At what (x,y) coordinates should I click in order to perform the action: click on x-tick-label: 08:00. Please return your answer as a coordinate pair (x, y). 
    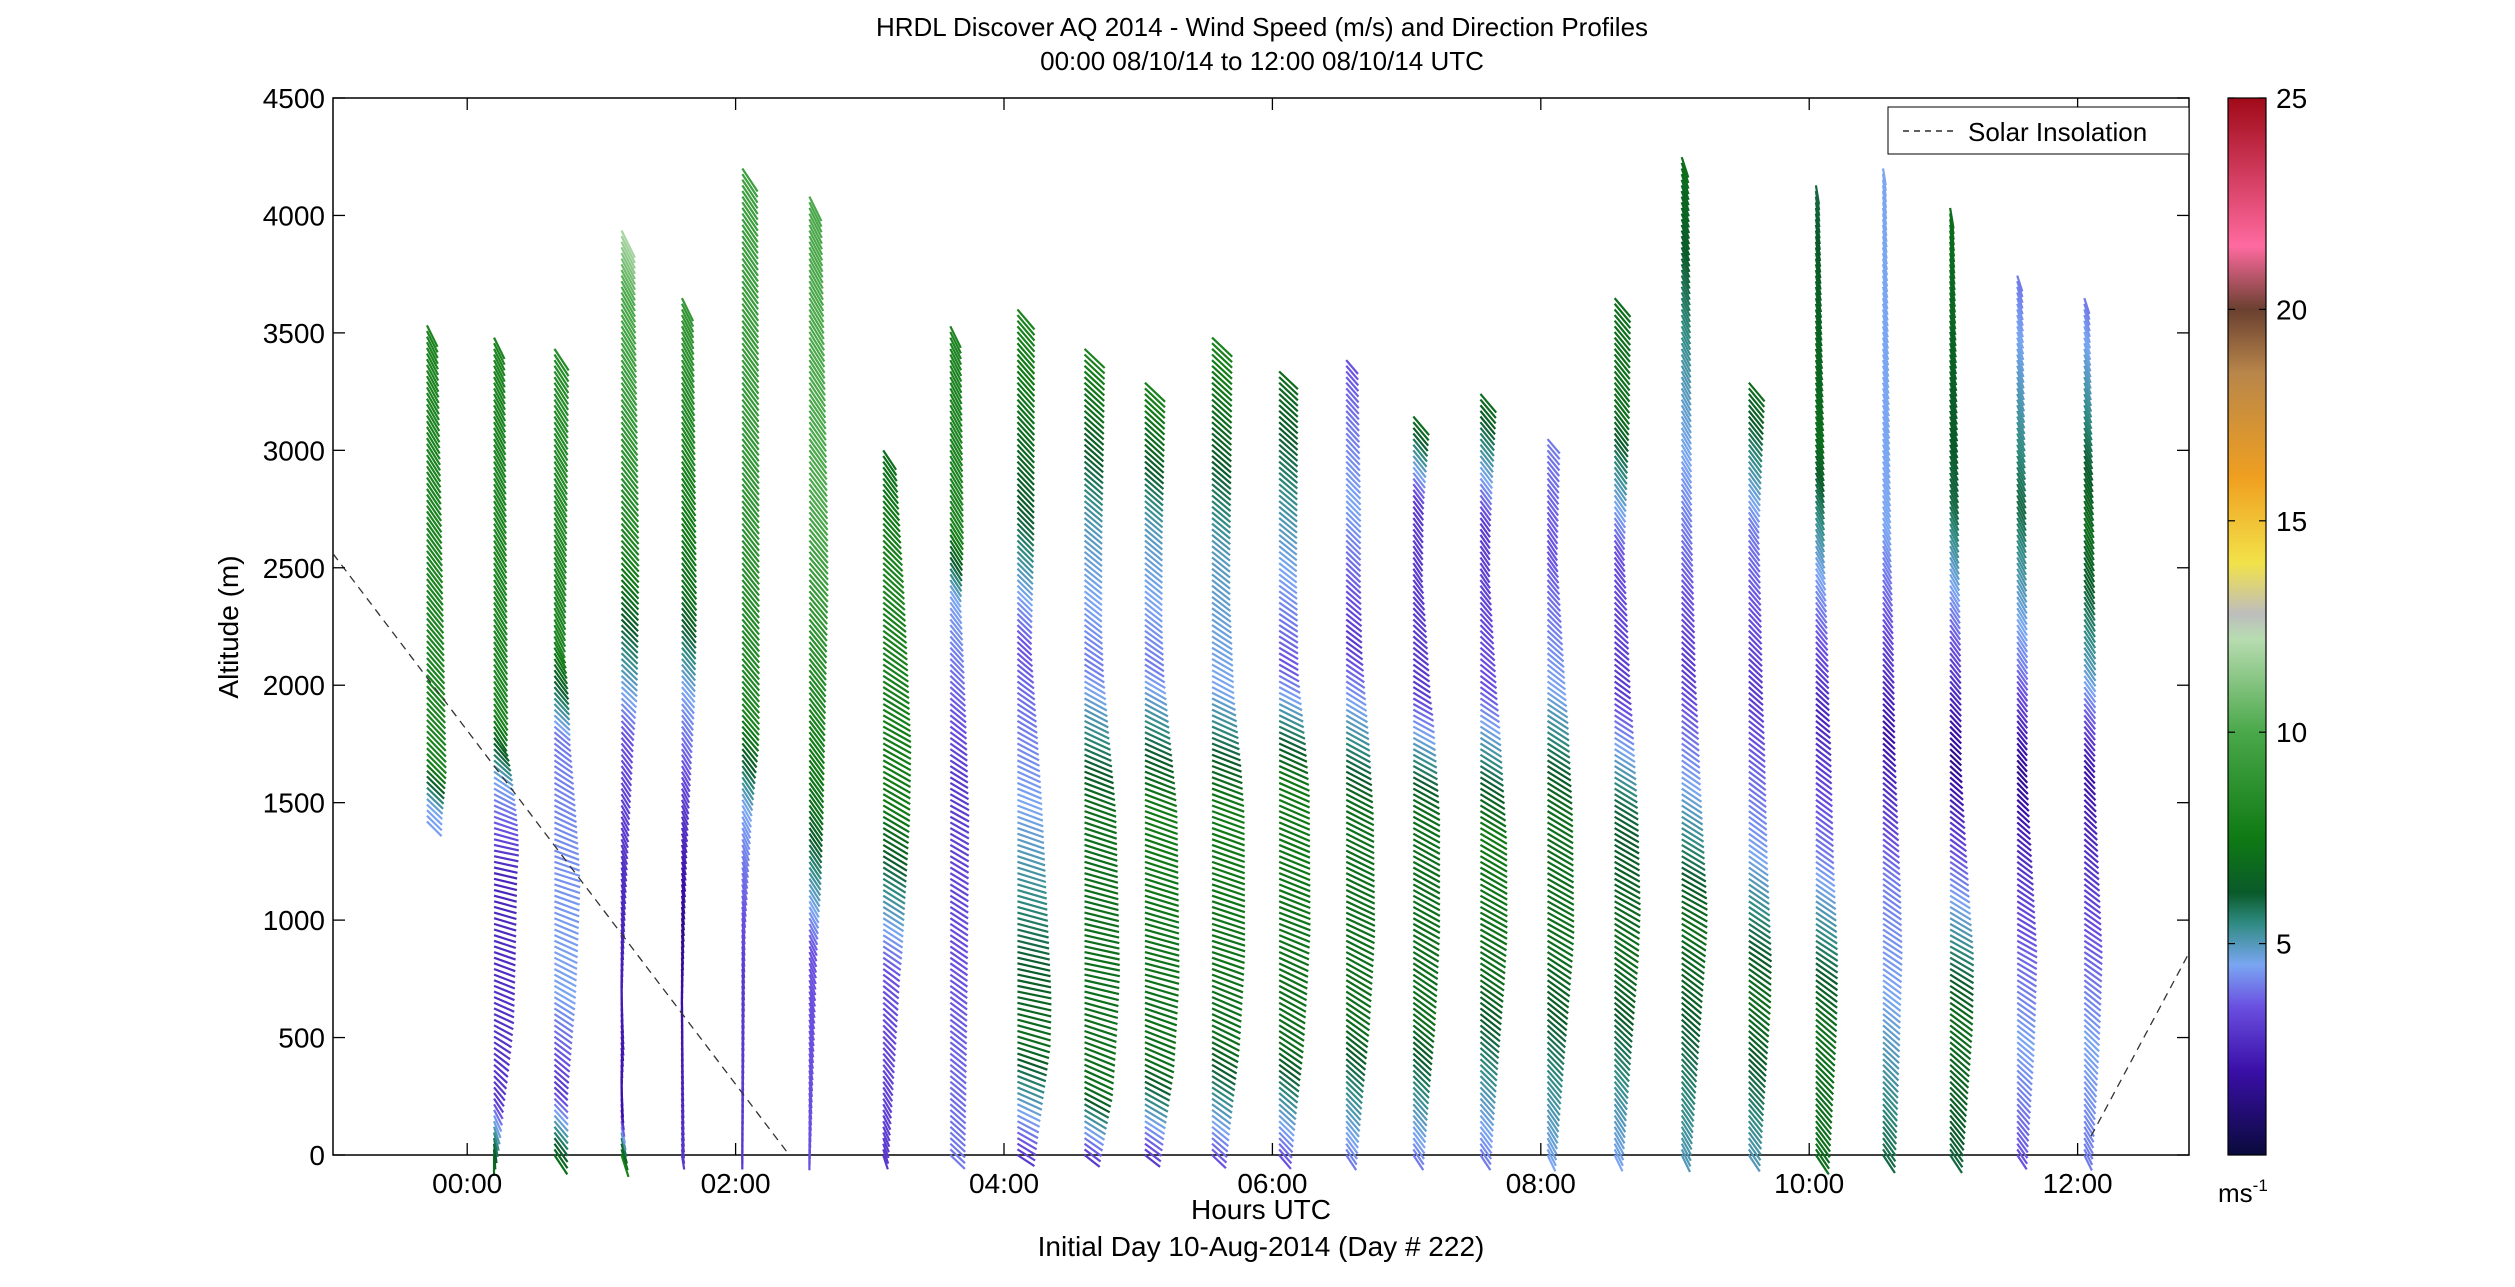
    Looking at the image, I should click on (1541, 1183).